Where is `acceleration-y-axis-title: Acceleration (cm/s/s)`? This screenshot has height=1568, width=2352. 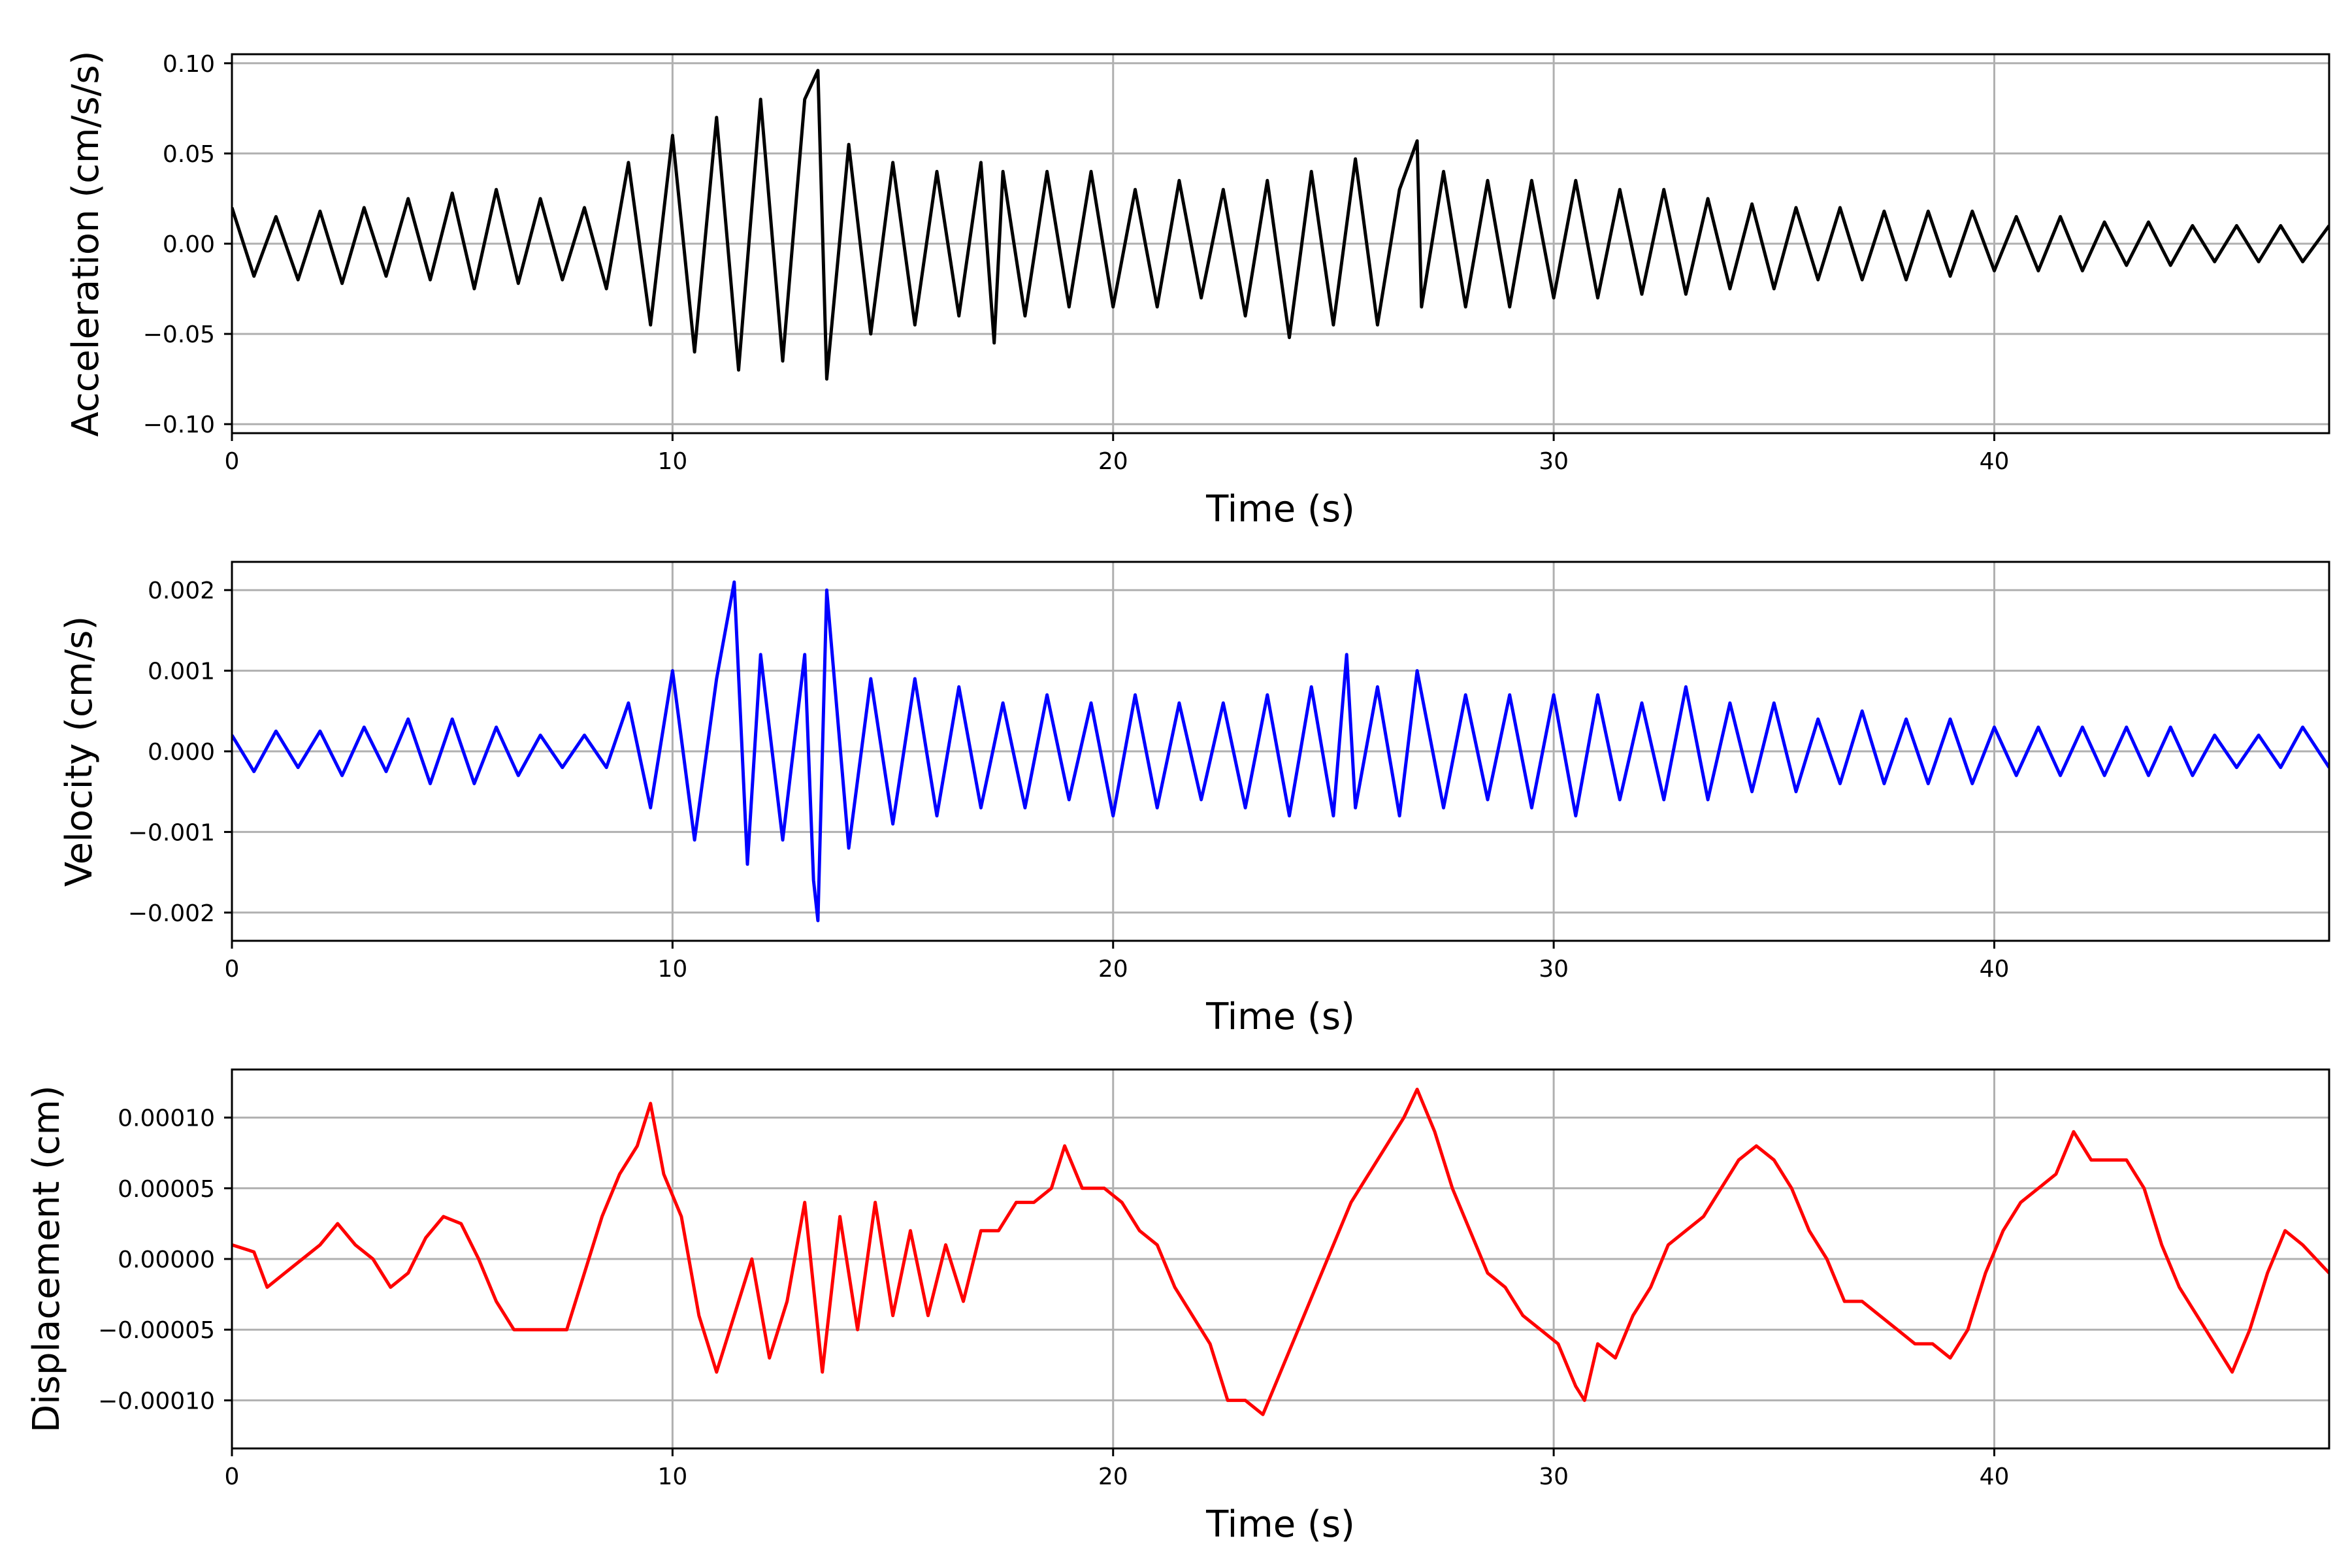 acceleration-y-axis-title: Acceleration (cm/s/s) is located at coordinates (86, 244).